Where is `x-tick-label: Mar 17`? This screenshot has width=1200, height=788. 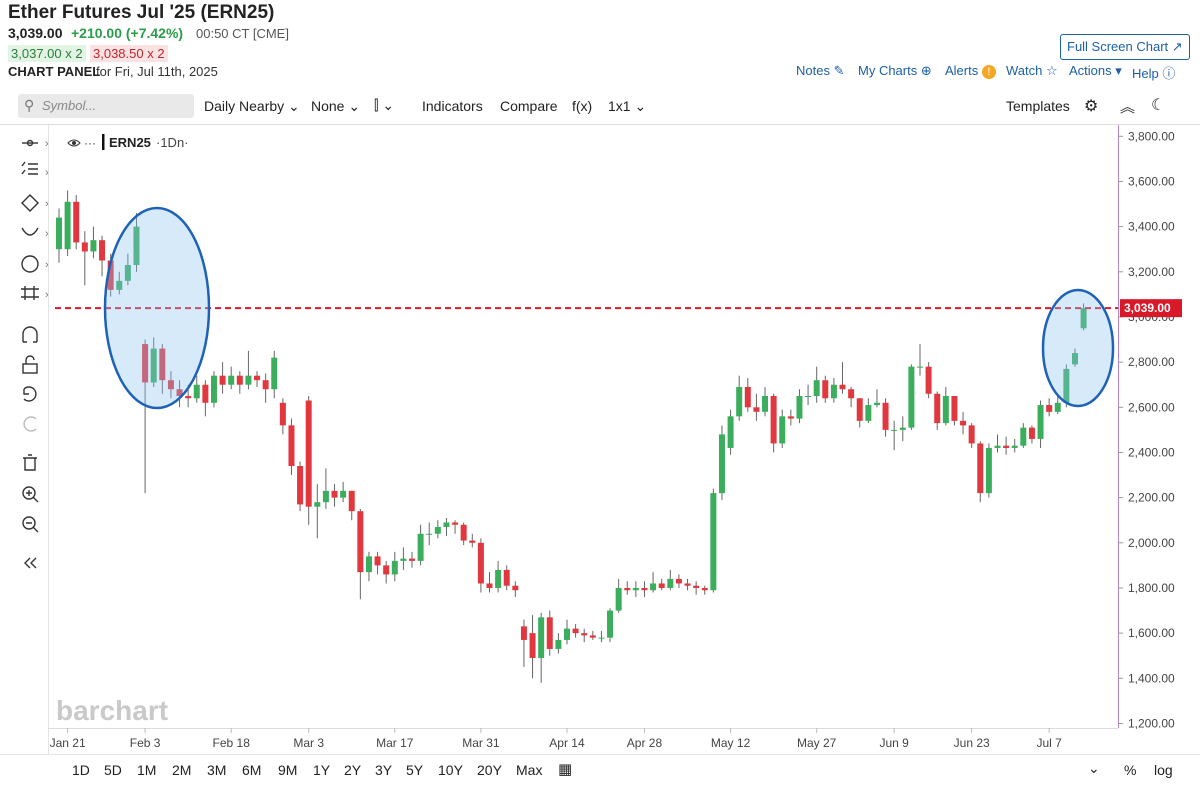
x-tick-label: Mar 17 is located at coordinates (395, 743).